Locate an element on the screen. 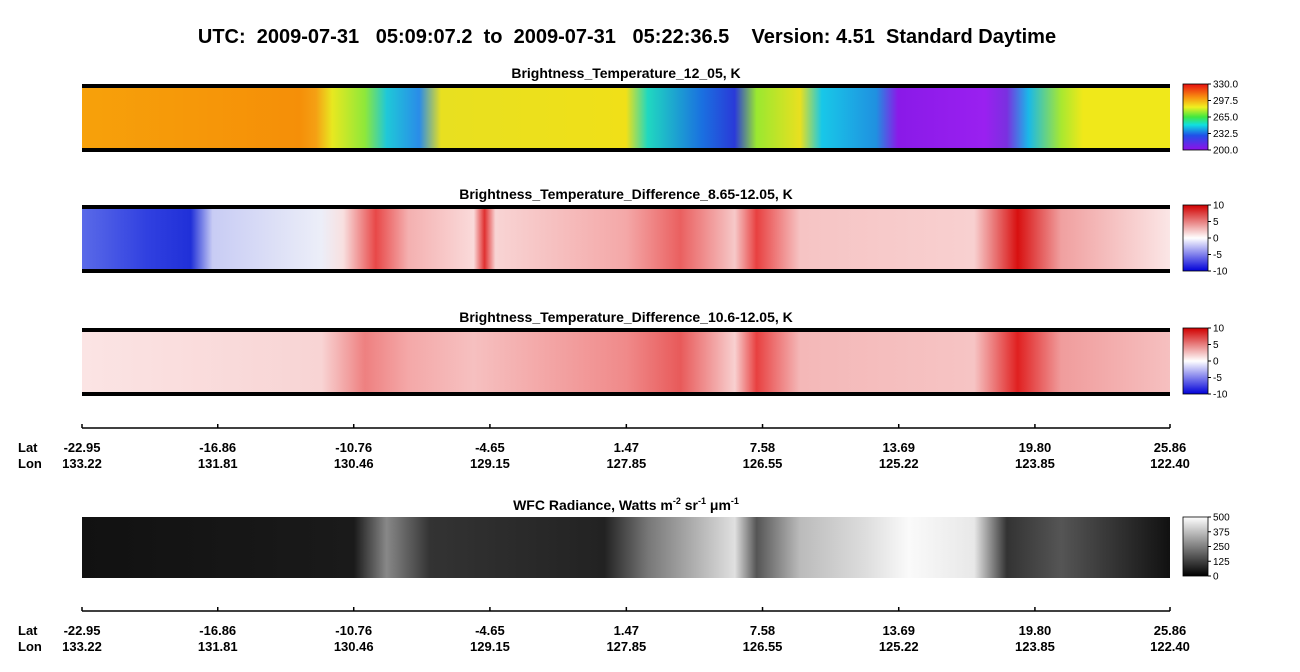  colorbar-tick-label: 500 is located at coordinates (1221, 518).